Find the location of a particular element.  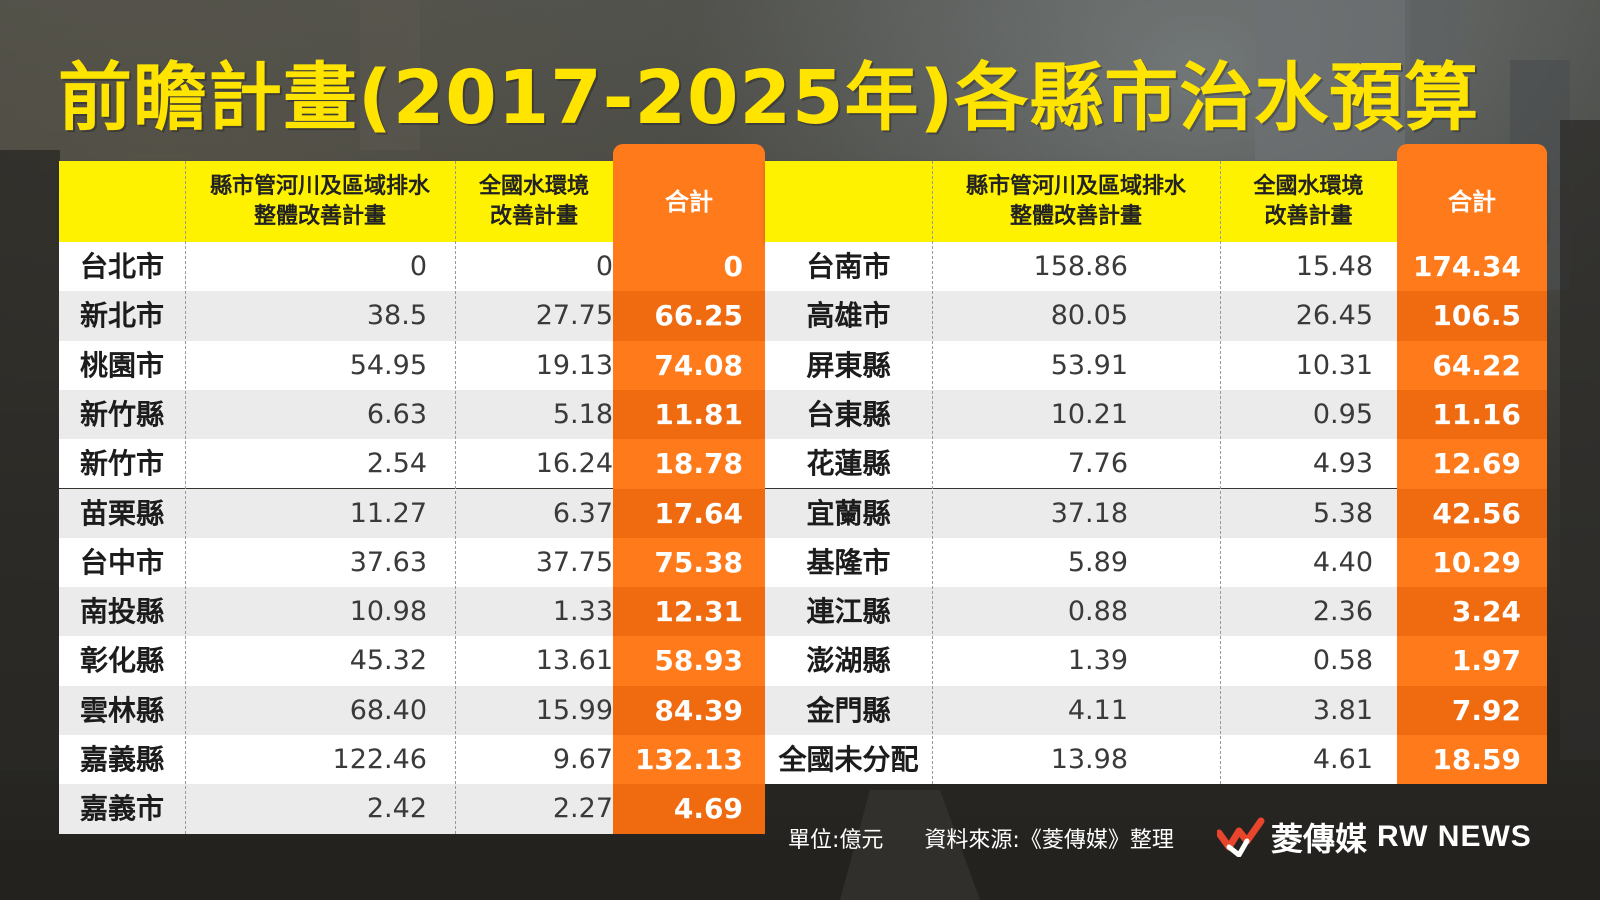

water-environment-value: 1.33 is located at coordinates (582, 612).